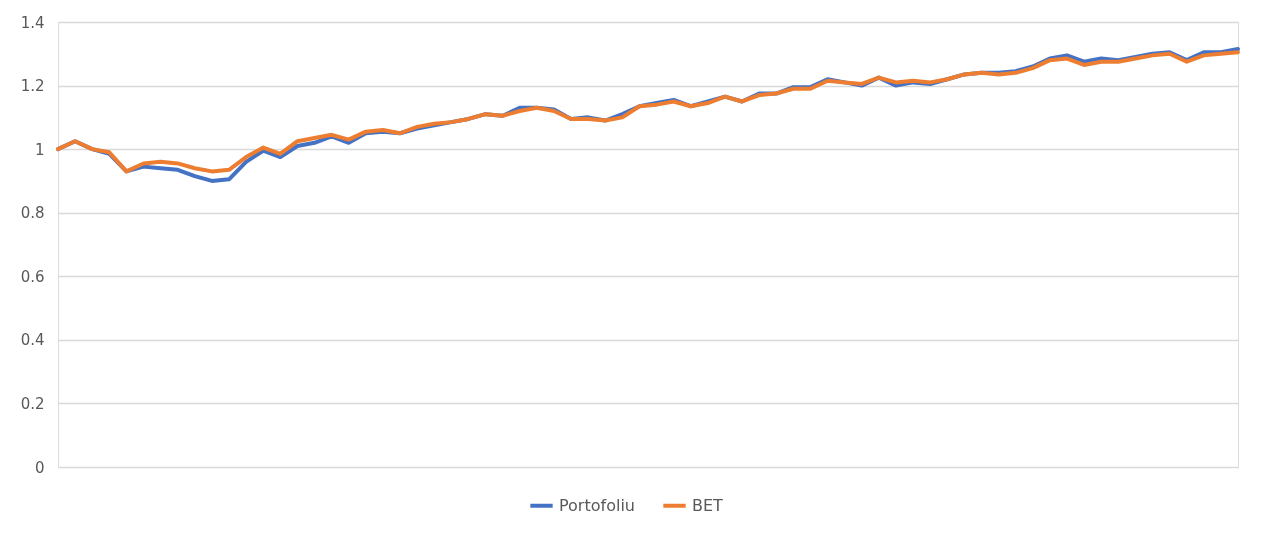 This screenshot has width=1285, height=535. I want to click on y-tick-label: 0.8, so click(32, 213).